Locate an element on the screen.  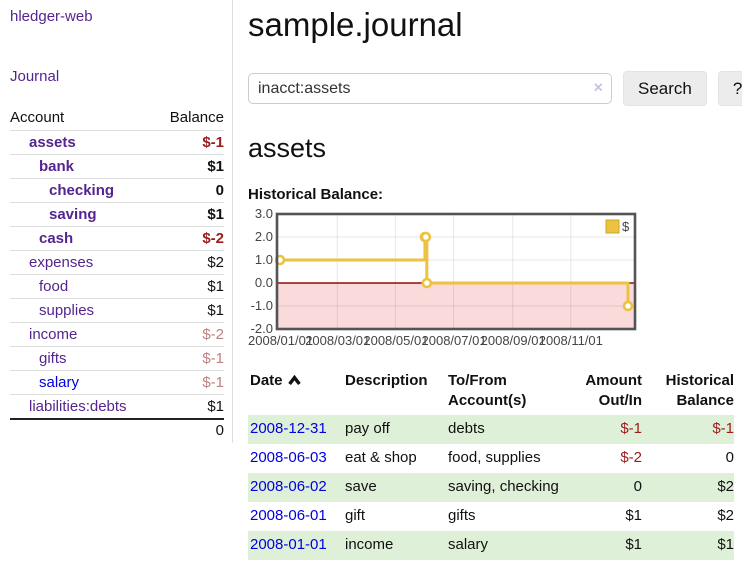
transaction-date-link: 2008-12-31 is located at coordinates (288, 428).